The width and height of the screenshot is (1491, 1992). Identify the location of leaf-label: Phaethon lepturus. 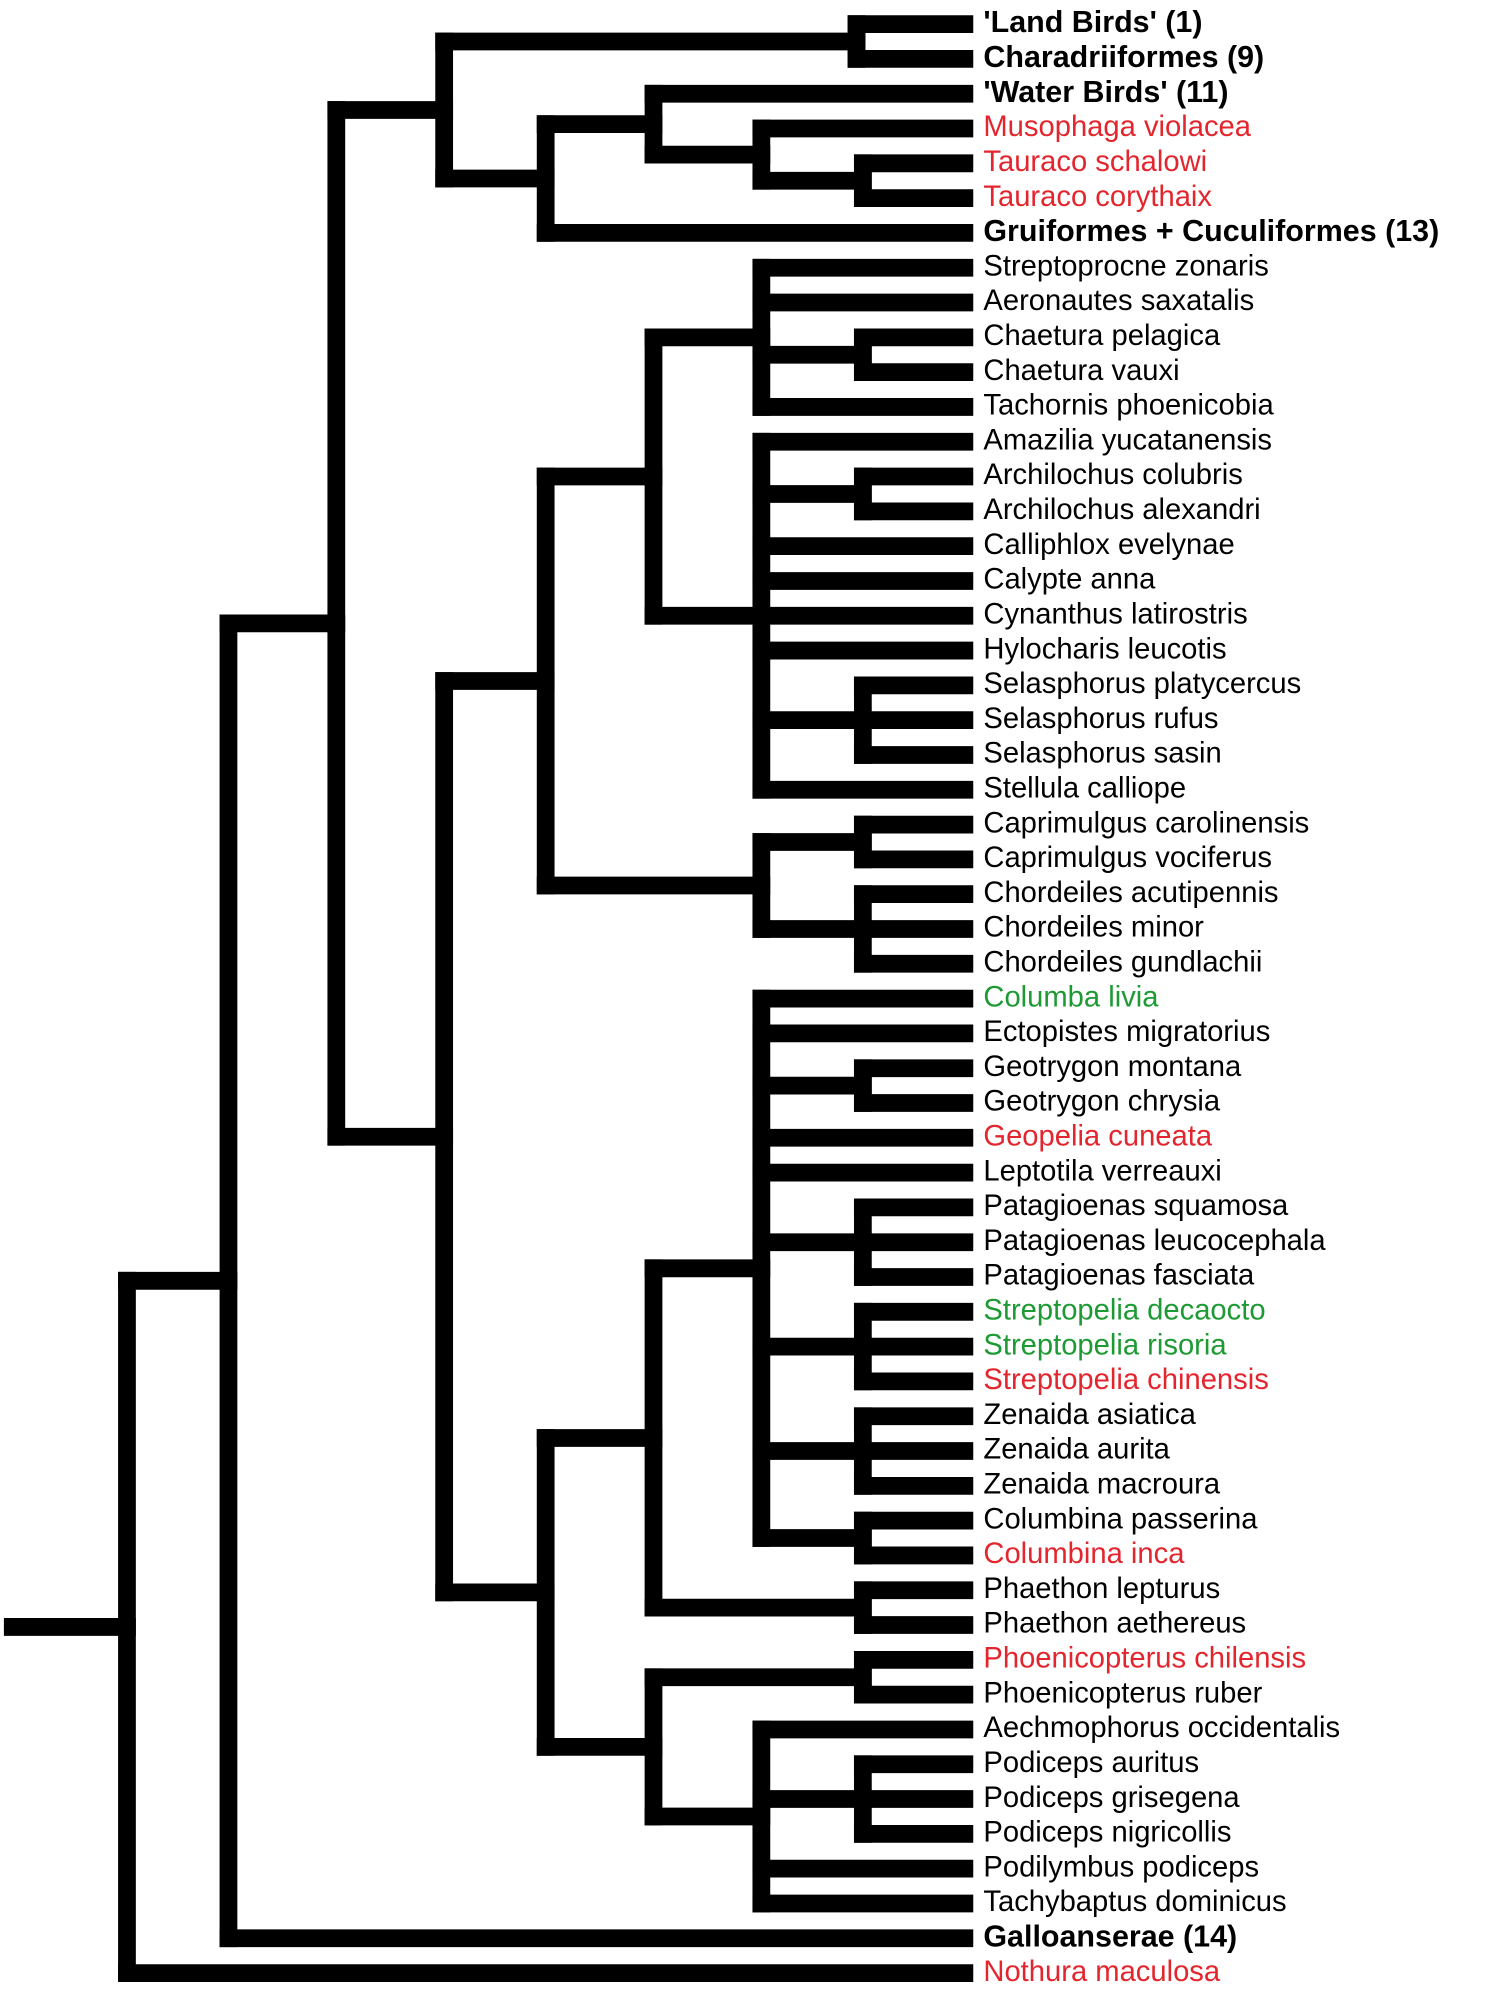
(1101, 1589).